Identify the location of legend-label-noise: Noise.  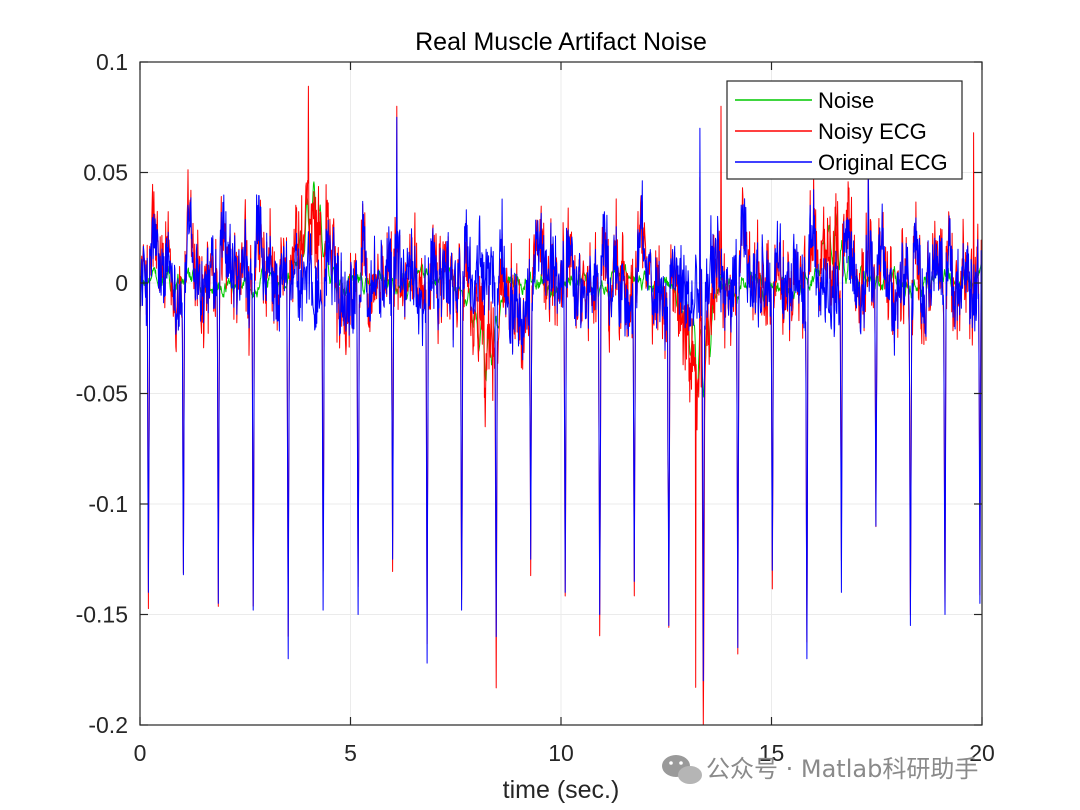
(846, 100).